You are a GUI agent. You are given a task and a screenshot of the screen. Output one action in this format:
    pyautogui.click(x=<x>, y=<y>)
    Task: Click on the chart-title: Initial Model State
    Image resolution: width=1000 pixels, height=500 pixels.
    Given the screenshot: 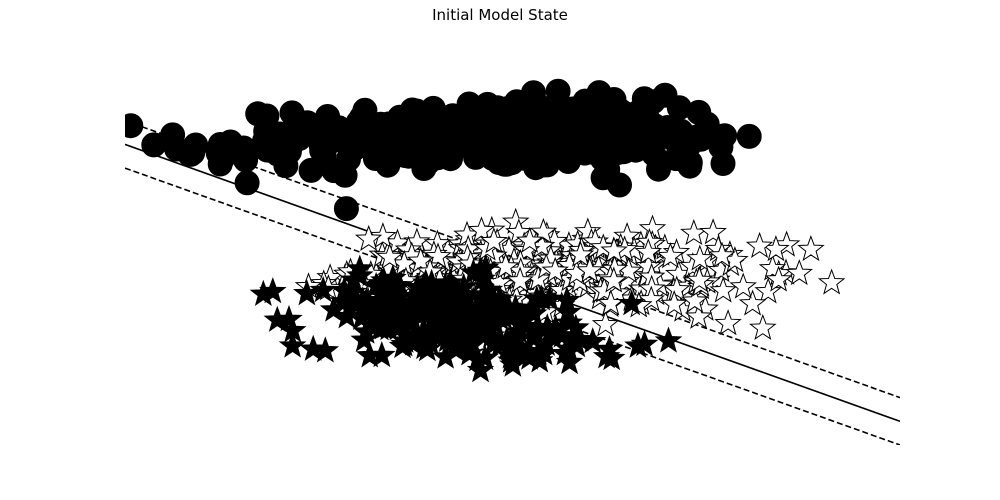 What is the action you would take?
    pyautogui.click(x=500, y=15)
    